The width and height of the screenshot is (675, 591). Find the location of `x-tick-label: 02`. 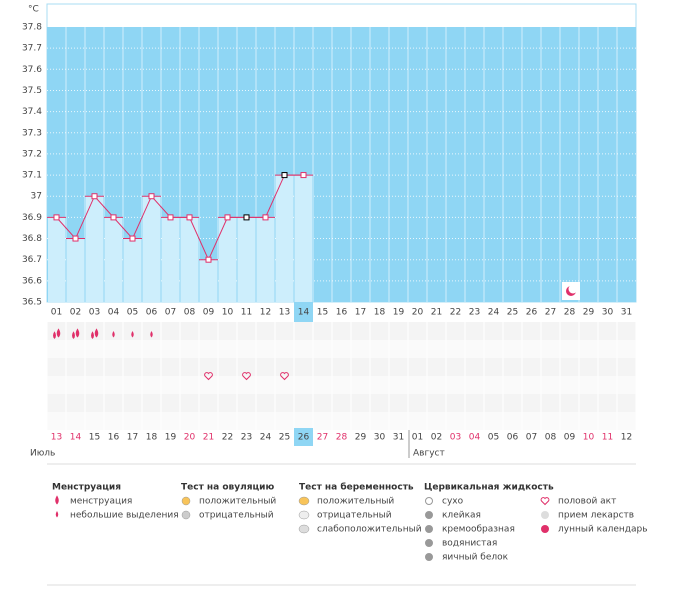

x-tick-label: 02 is located at coordinates (75, 313).